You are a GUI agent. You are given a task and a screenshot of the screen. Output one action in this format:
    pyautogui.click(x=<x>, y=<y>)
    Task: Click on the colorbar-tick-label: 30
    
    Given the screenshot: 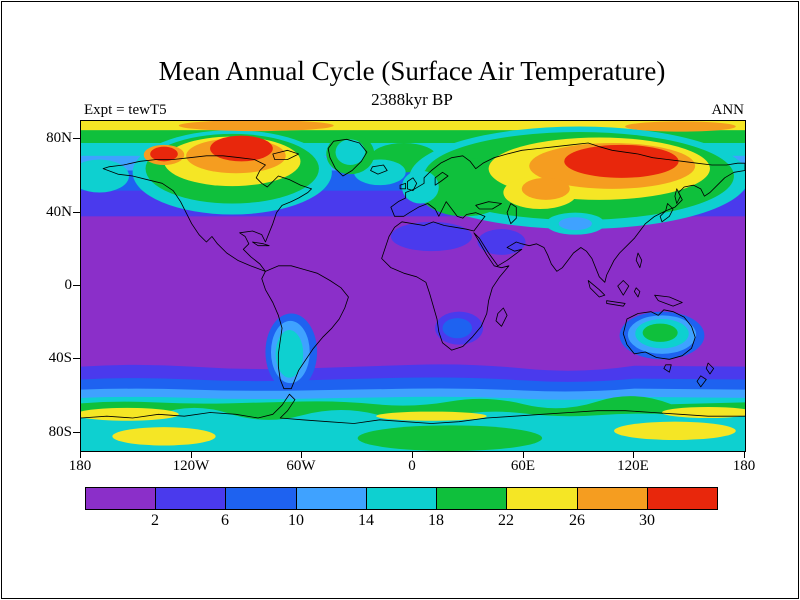 What is the action you would take?
    pyautogui.click(x=647, y=520)
    